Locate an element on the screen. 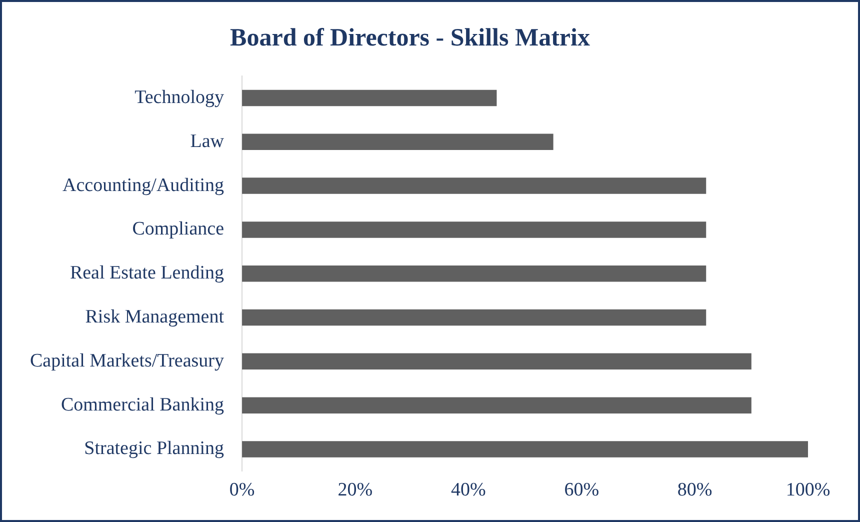 The image size is (860, 522). y-tick-label: Risk Management is located at coordinates (155, 317).